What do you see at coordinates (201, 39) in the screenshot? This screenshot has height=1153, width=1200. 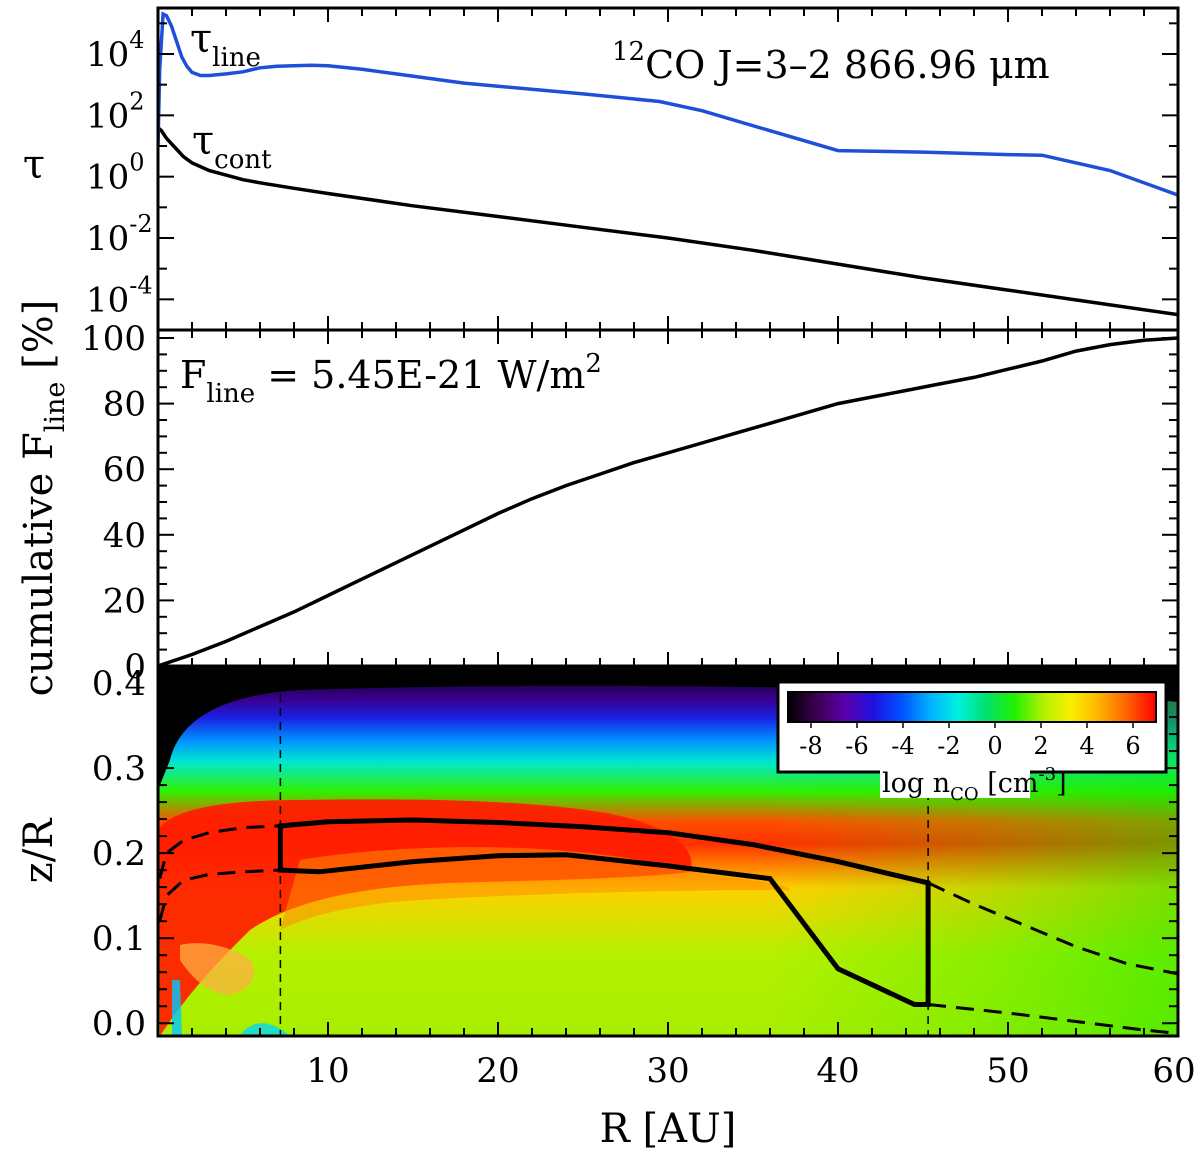 I see `tau-line-label-main: τ` at bounding box center [201, 39].